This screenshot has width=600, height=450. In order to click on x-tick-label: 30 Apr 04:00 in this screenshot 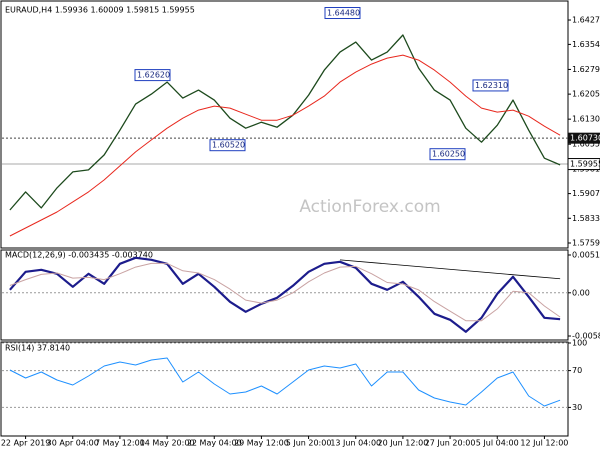, I will do `click(73, 443)`.